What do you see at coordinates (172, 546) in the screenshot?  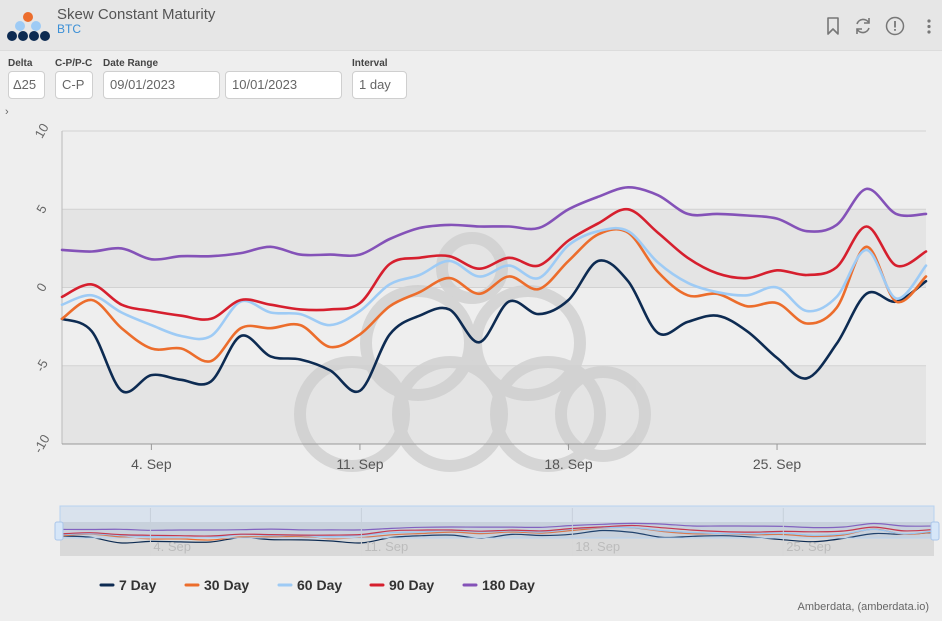 I see `navigator-tick-label: 4. Sep` at bounding box center [172, 546].